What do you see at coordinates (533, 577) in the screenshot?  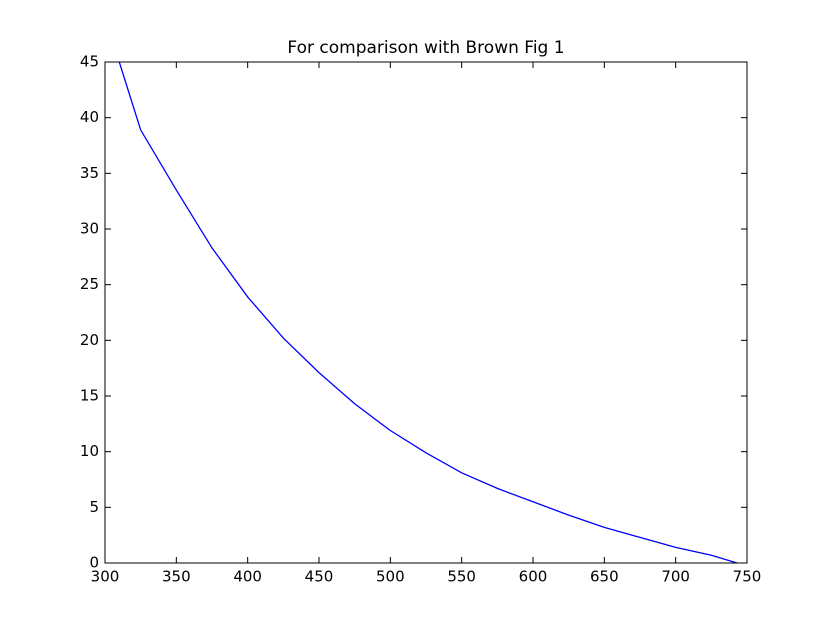 I see `x-tick-label: 600` at bounding box center [533, 577].